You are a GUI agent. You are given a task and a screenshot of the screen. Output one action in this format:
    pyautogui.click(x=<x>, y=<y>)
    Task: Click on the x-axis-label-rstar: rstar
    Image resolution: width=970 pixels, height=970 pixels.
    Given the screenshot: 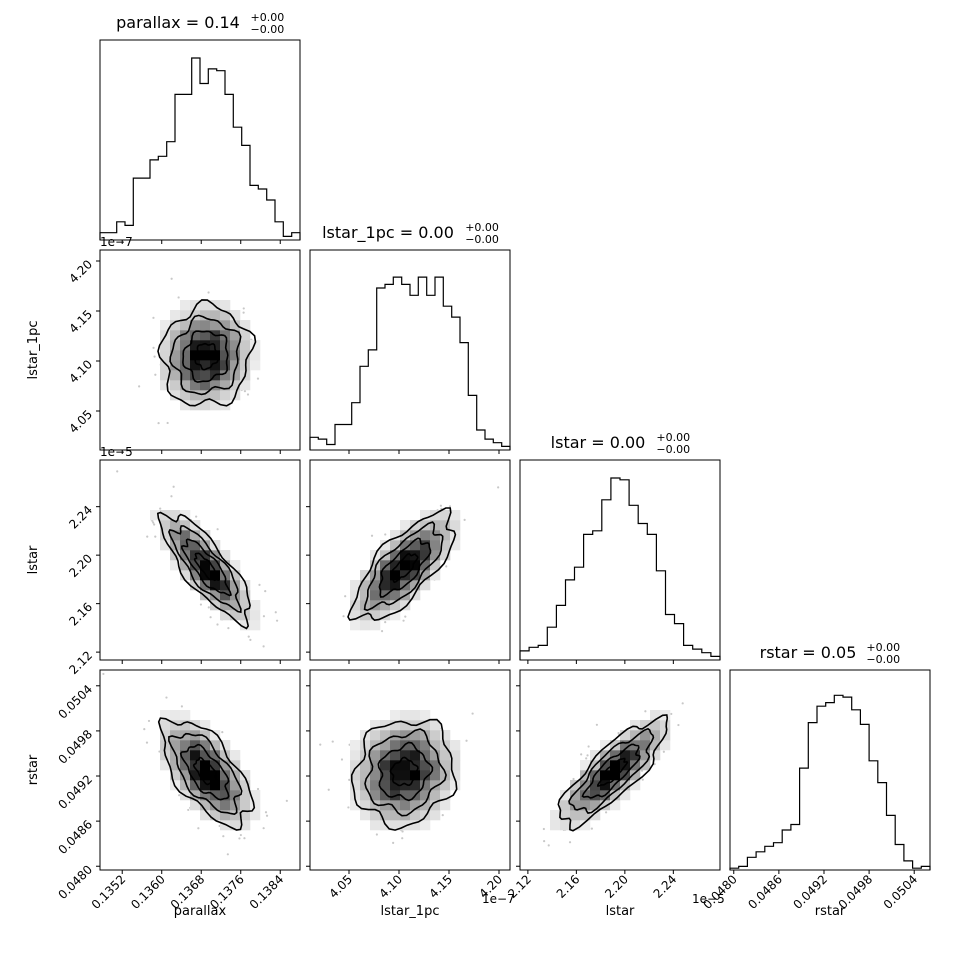 What is the action you would take?
    pyautogui.click(x=830, y=911)
    